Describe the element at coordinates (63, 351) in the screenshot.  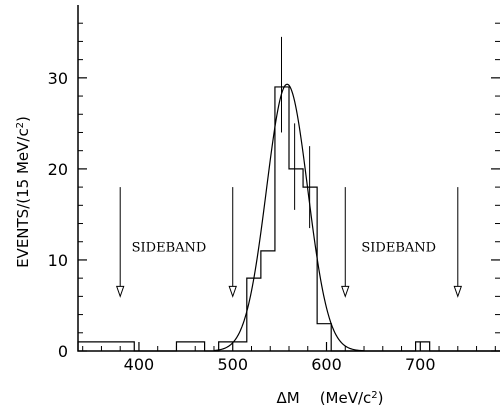
I see `y-tick-label: 0` at that location.